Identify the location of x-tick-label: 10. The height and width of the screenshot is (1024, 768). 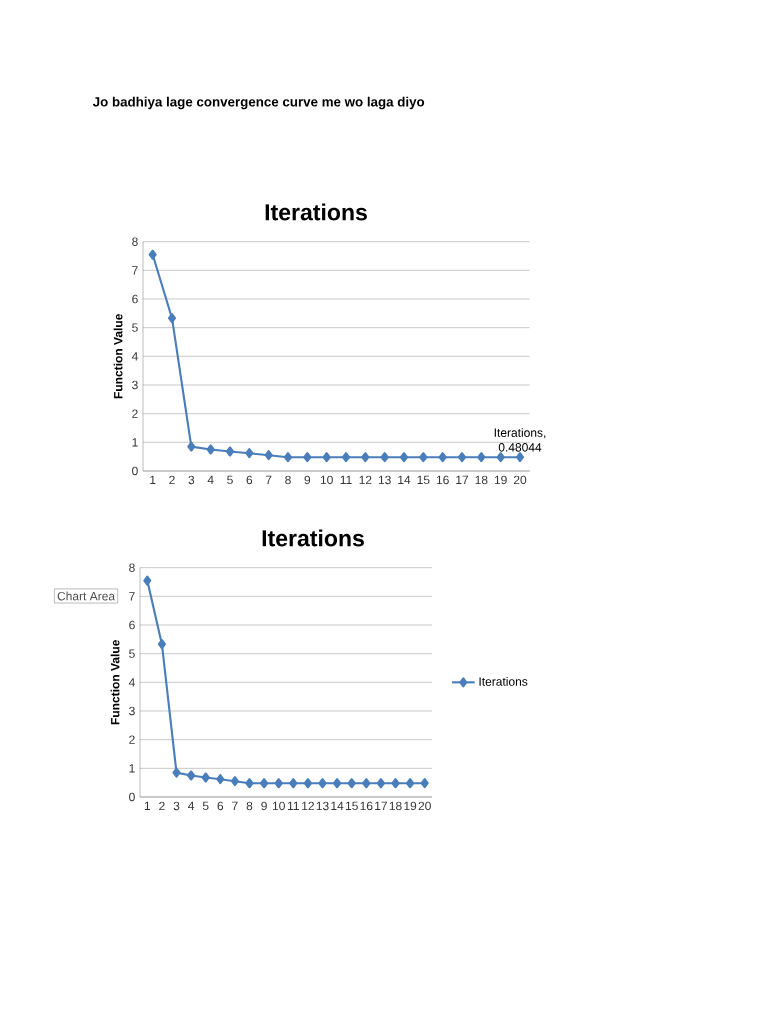
(326, 480).